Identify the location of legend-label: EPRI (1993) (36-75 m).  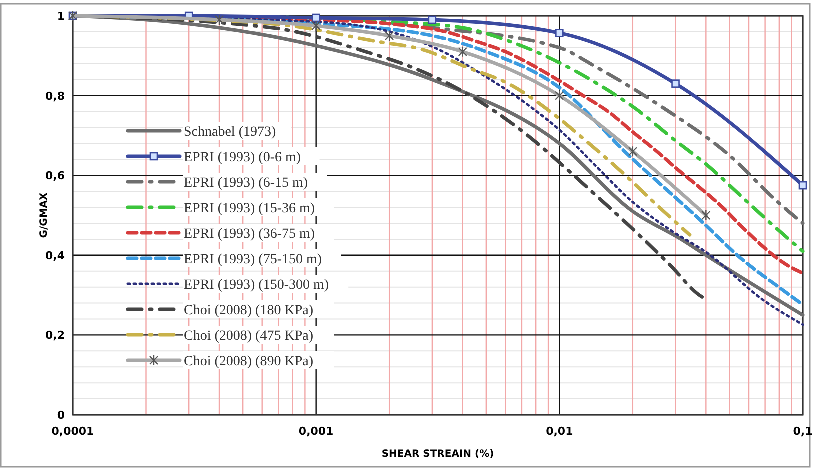
(250, 234).